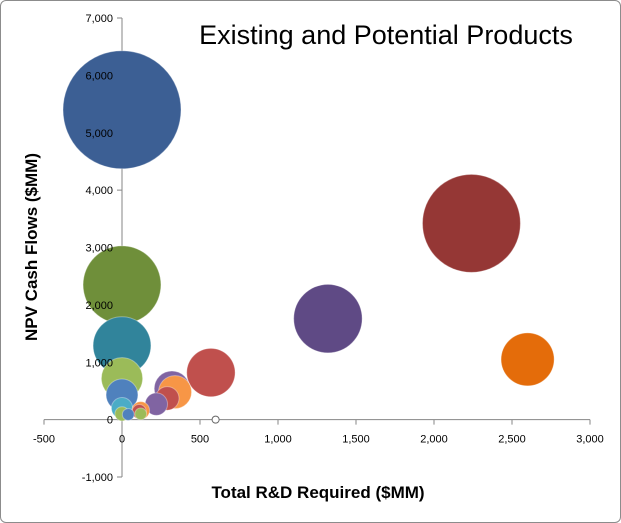  I want to click on y-tick-label: 7,000, so click(99, 19).